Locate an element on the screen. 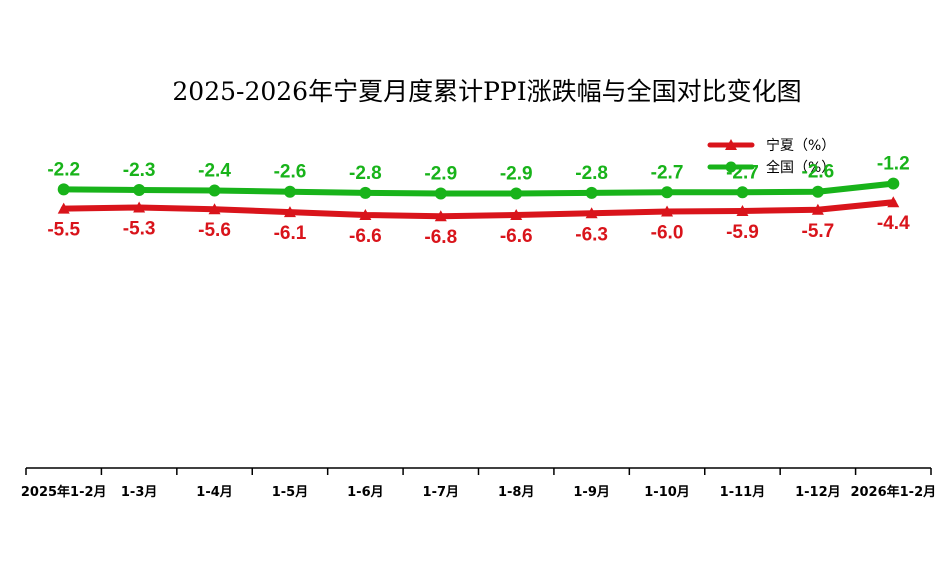  x-tick-label: 1-8月 is located at coordinates (516, 492).